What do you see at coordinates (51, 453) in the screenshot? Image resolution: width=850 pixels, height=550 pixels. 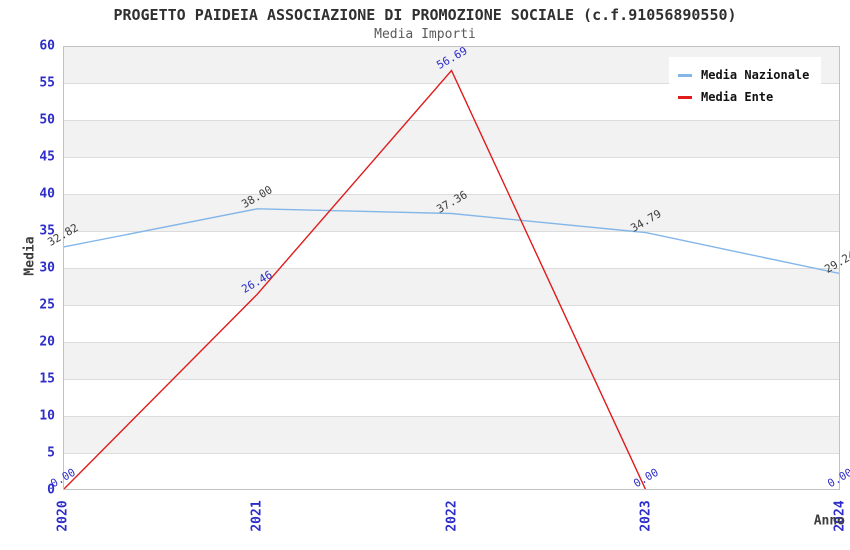 I see `y-tick-label: 5` at bounding box center [51, 453].